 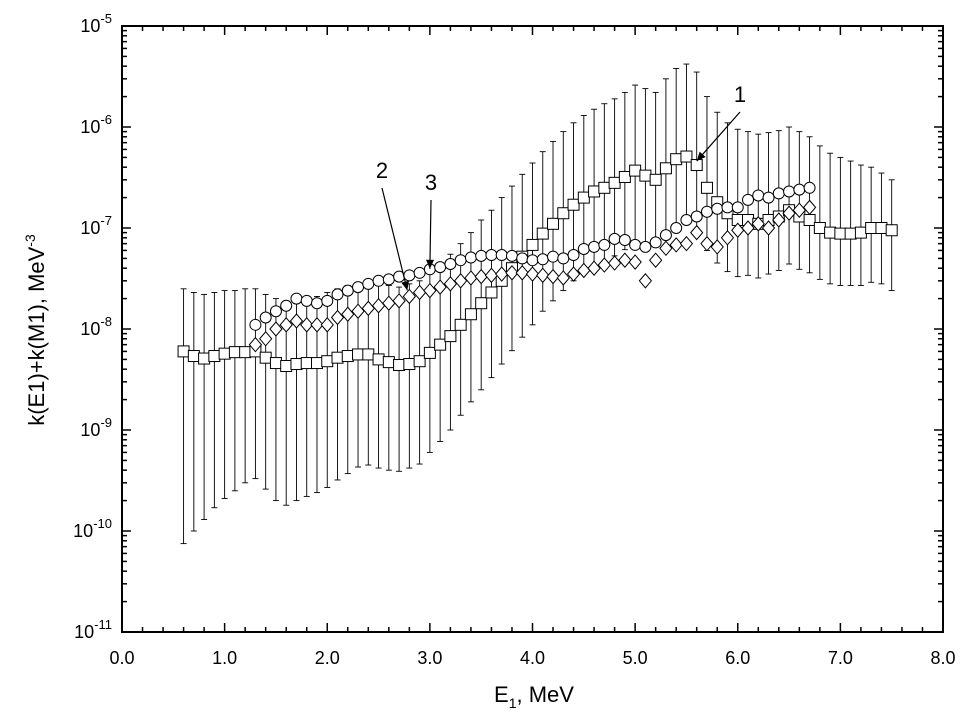 I want to click on y-tick-label: 10⁻⁶, so click(x=96, y=124).